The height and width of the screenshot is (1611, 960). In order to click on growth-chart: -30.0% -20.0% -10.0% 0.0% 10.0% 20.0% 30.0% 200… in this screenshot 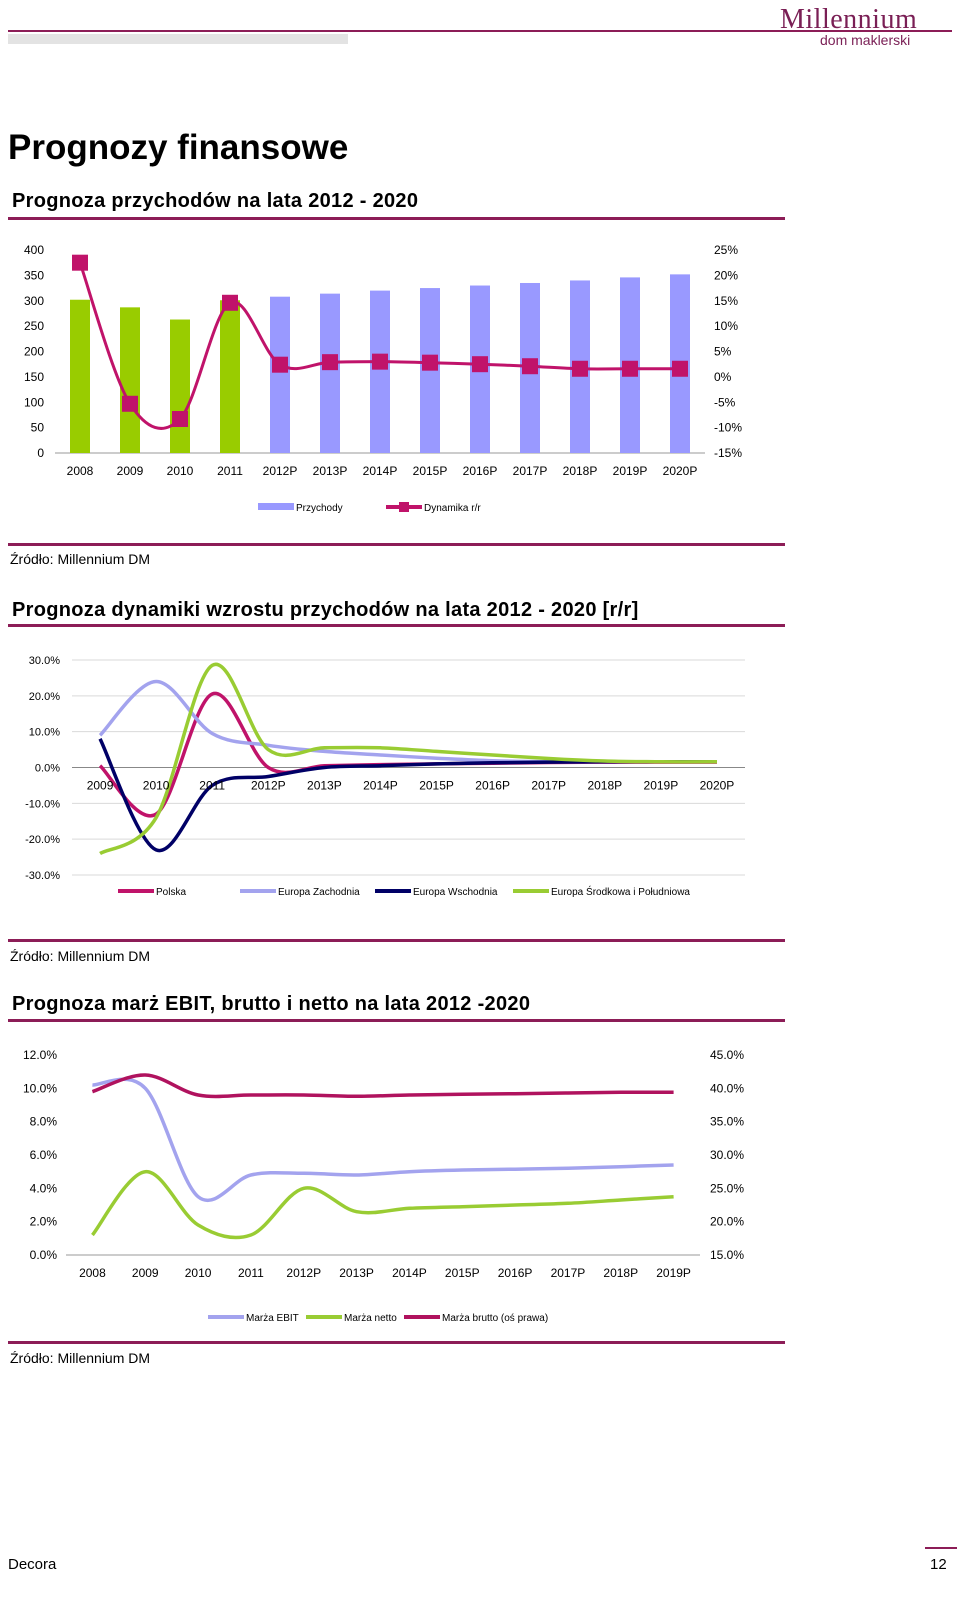, I will do `click(385, 776)`.